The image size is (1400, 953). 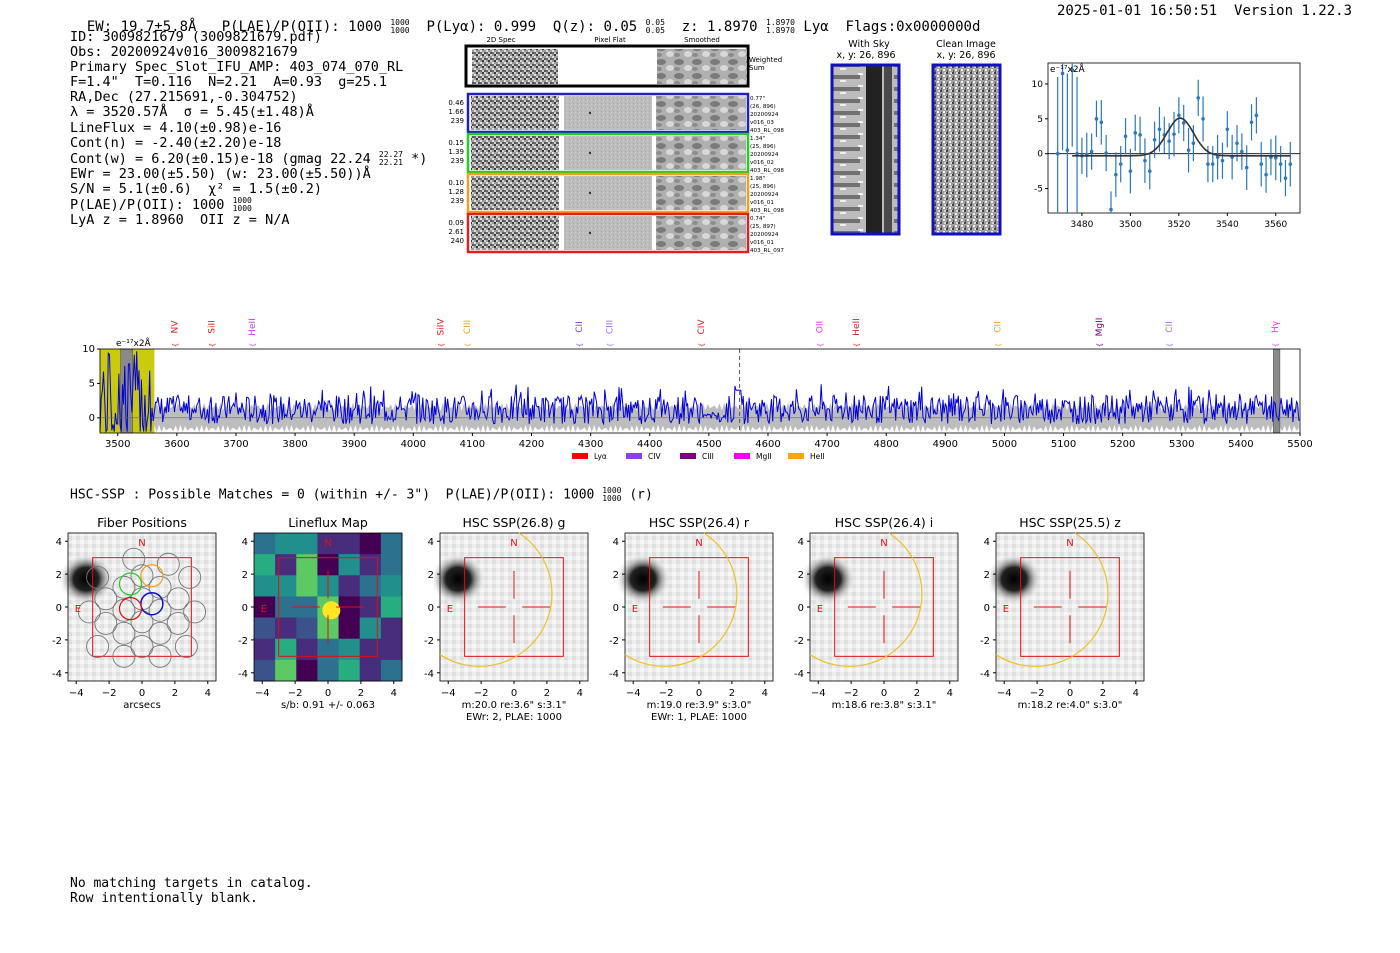 I want to click on panel-ytick-label: 4, so click(x=616, y=542).